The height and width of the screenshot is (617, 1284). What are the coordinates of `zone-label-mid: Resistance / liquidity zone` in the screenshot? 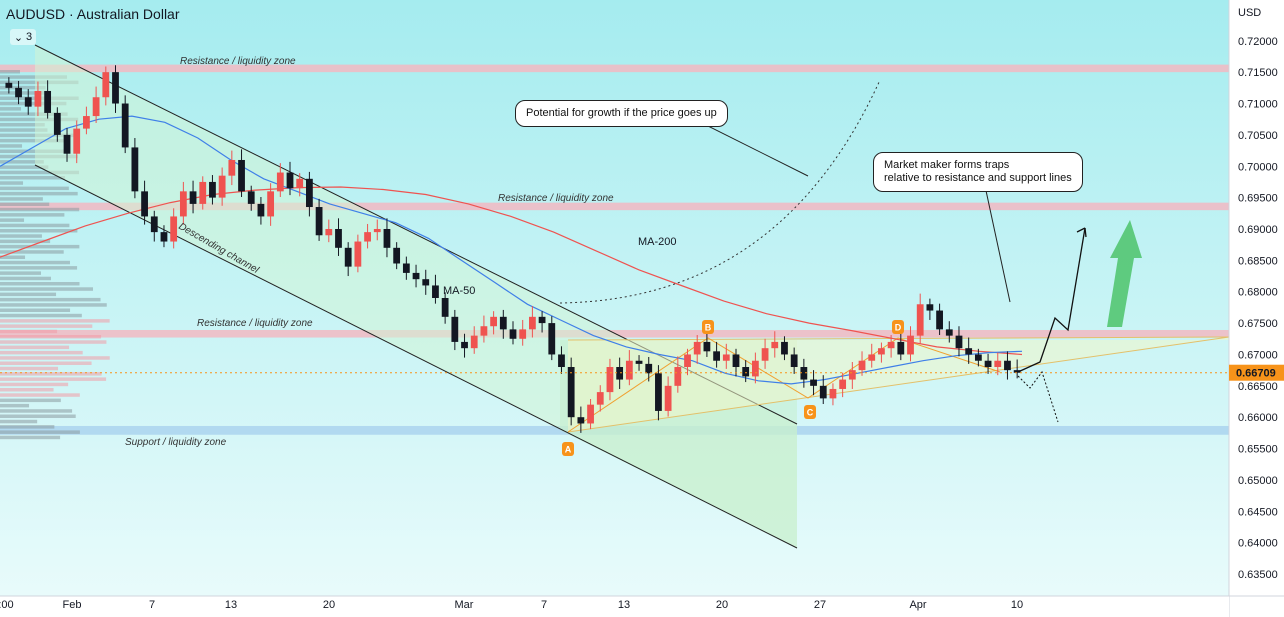 It's located at (556, 198).